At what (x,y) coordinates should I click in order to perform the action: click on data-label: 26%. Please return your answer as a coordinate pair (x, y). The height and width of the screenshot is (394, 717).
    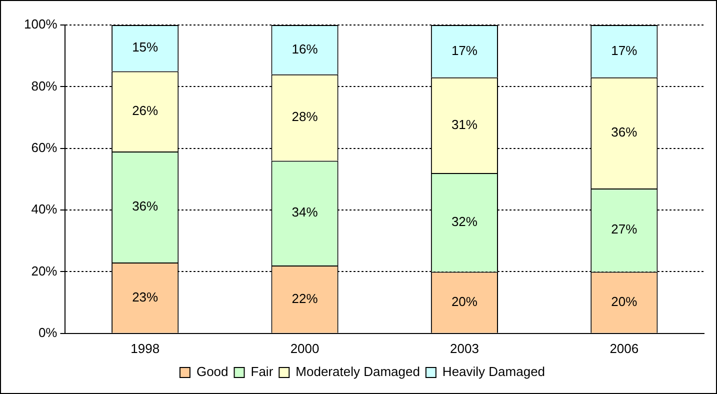
    Looking at the image, I should click on (145, 110).